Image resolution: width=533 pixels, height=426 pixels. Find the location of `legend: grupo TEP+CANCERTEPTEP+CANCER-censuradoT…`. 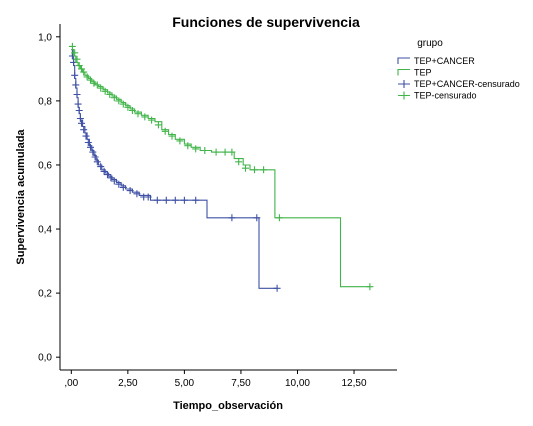

legend: grupo TEP+CANCERTEPTEP+CANCER-censuradoT… is located at coordinates (458, 69).